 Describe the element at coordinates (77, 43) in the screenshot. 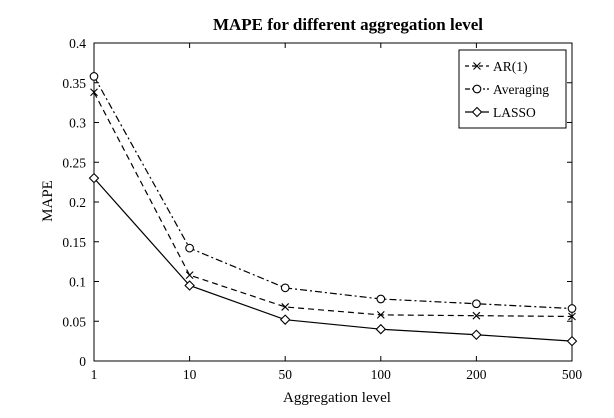

I see `y-tick-label: 0.4` at that location.